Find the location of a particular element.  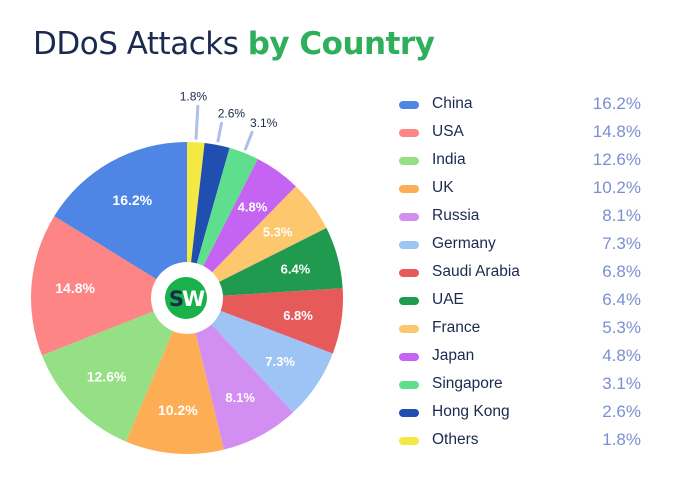

legend-label: France is located at coordinates (456, 327).